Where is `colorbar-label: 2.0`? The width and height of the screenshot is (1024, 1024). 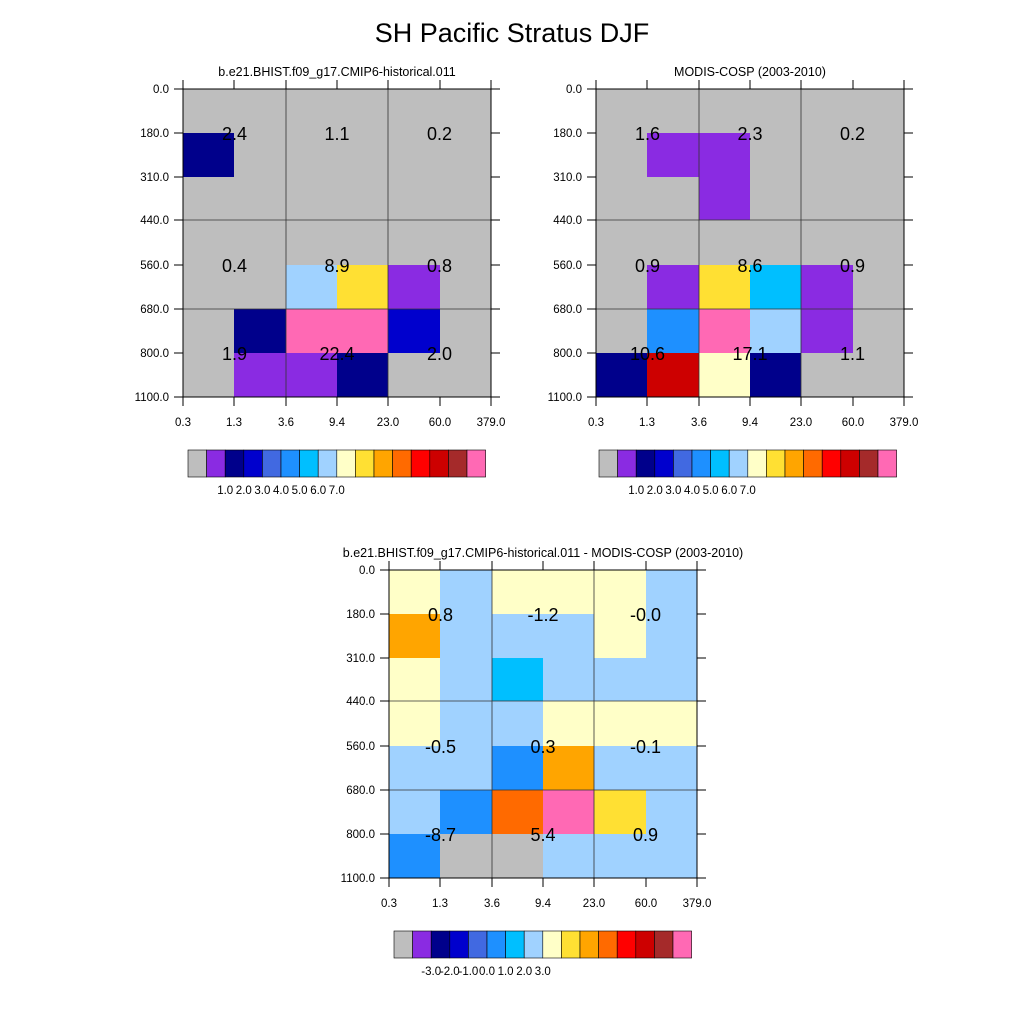
colorbar-label: 2.0 is located at coordinates (244, 491).